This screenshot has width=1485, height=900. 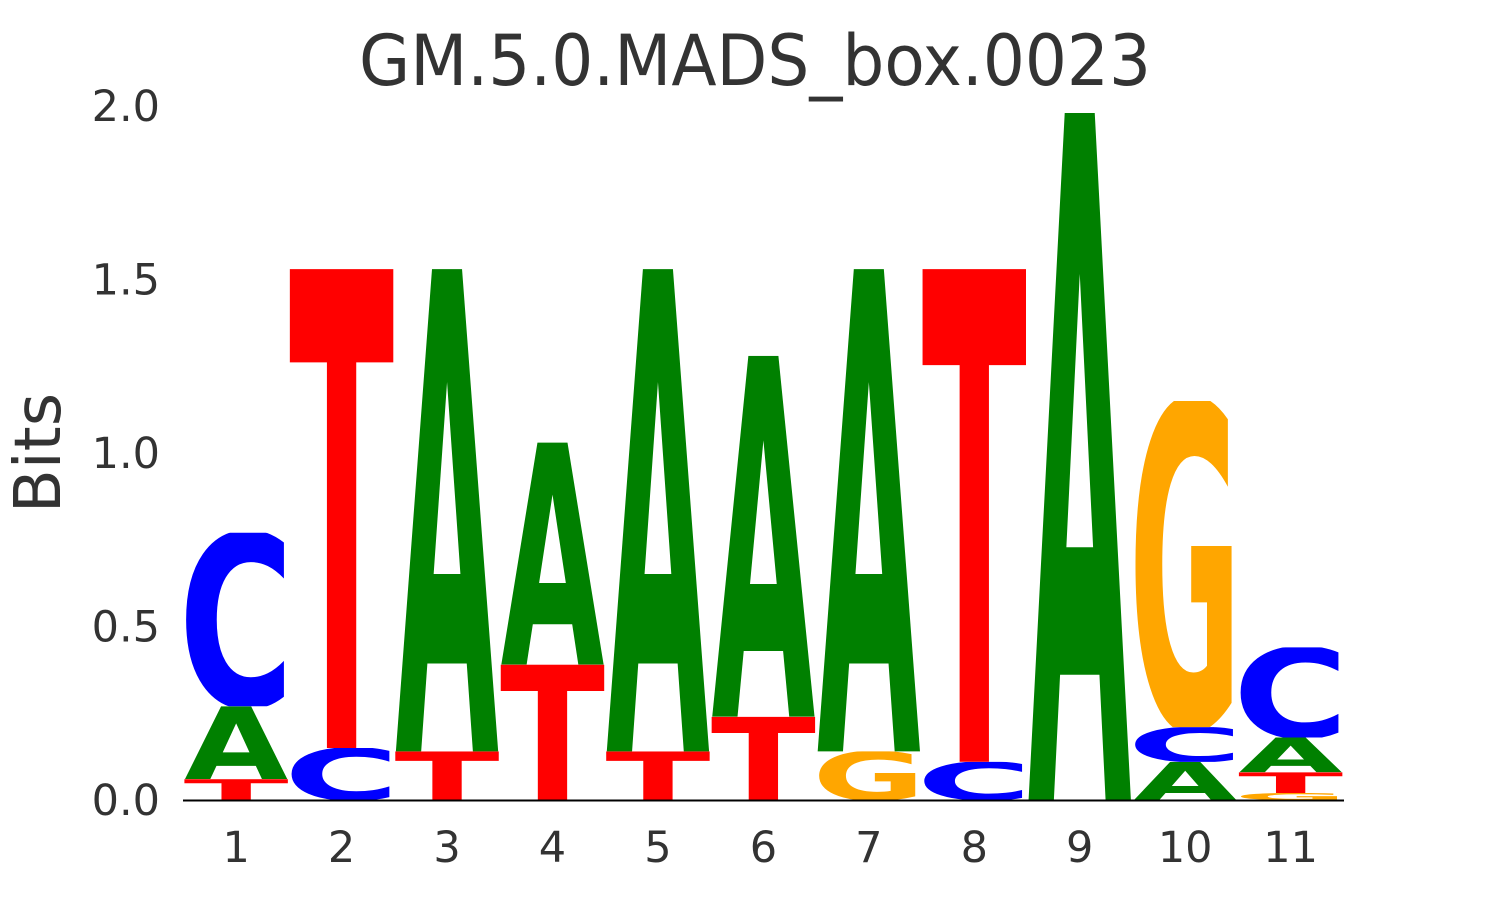 I want to click on x-tick-label-8: 8, so click(x=974, y=848).